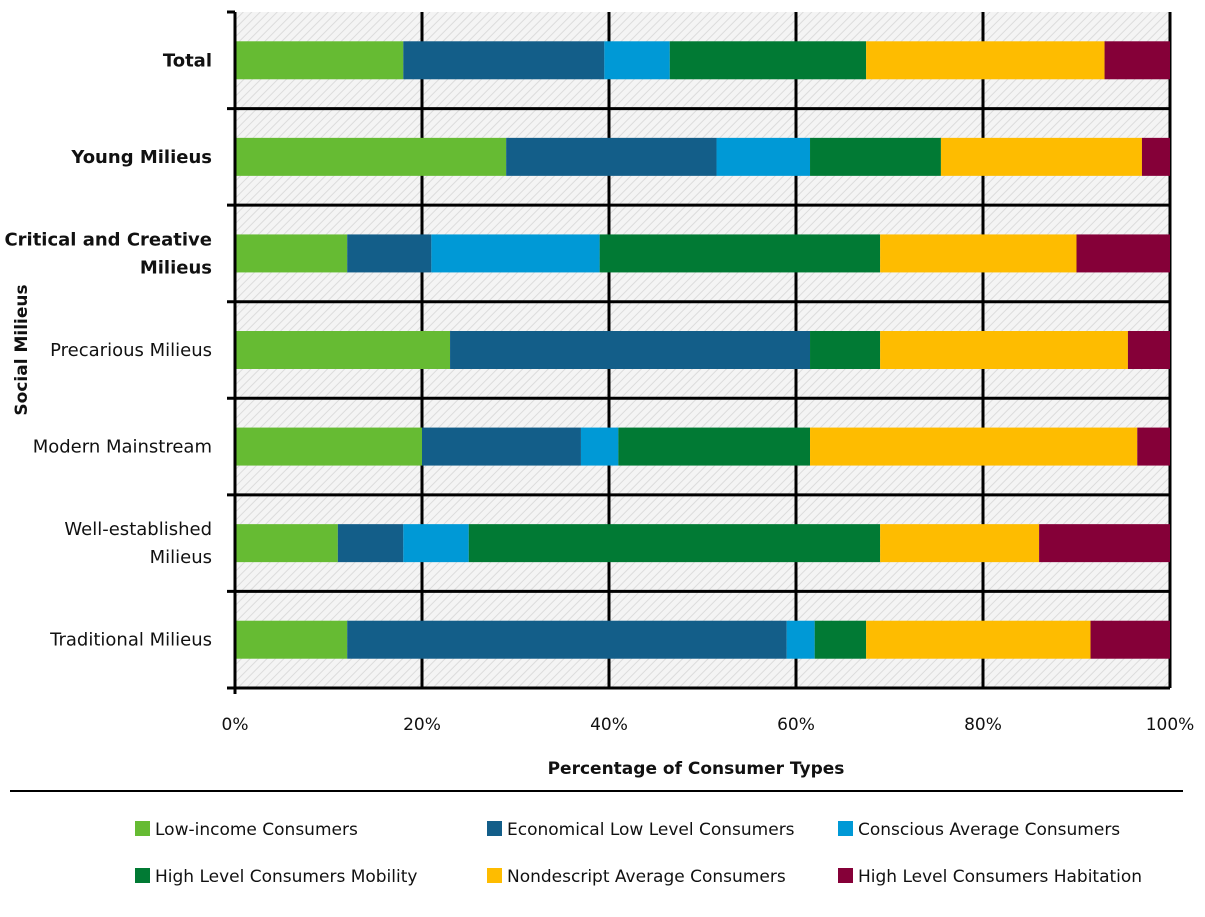 The height and width of the screenshot is (917, 1205). What do you see at coordinates (696, 769) in the screenshot?
I see `x-axis-title: Percentage of Consumer Types` at bounding box center [696, 769].